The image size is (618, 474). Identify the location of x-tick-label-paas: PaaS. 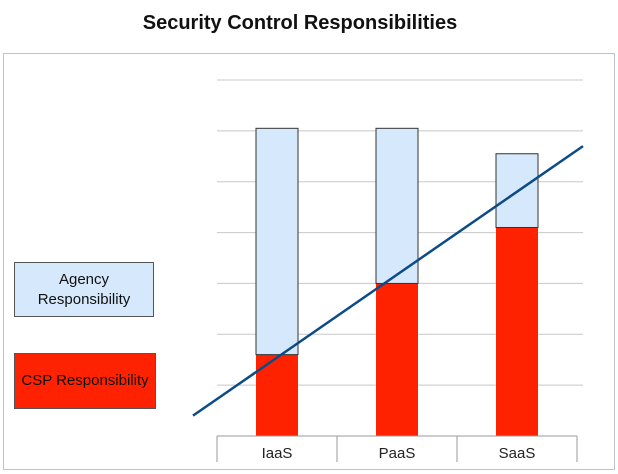
(397, 453).